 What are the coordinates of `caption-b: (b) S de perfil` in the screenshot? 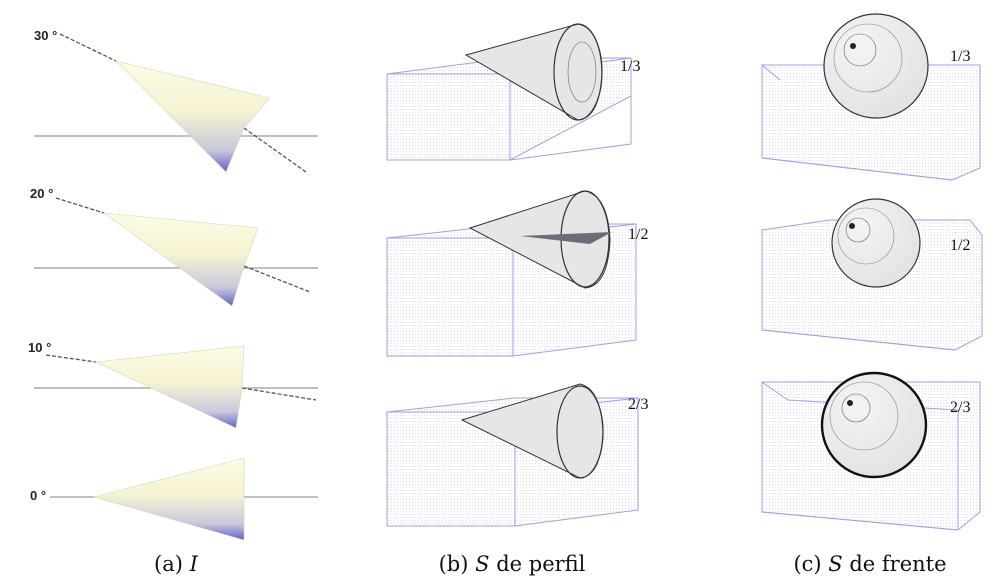 It's located at (512, 564).